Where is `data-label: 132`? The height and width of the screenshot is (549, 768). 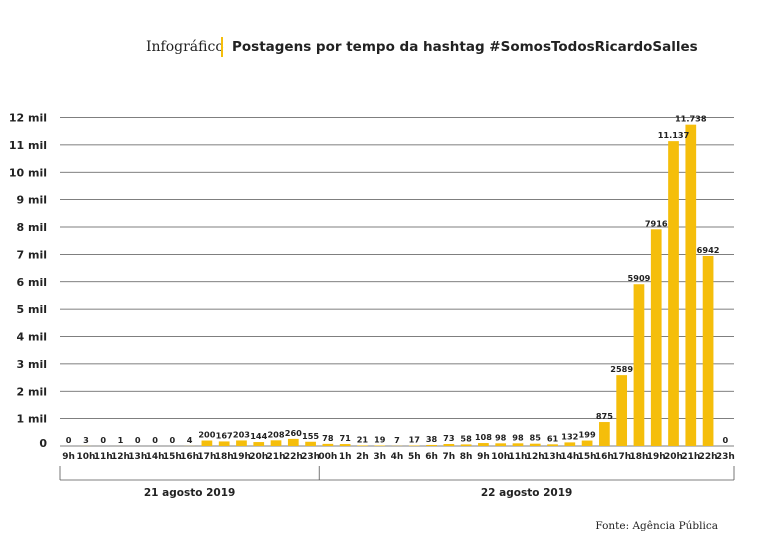 data-label: 132 is located at coordinates (569, 436).